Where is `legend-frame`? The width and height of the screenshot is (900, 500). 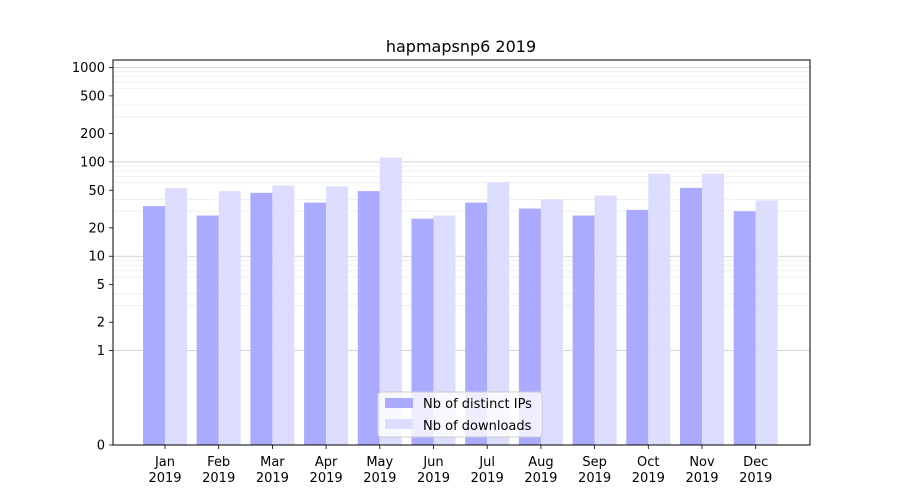 legend-frame is located at coordinates (460, 414).